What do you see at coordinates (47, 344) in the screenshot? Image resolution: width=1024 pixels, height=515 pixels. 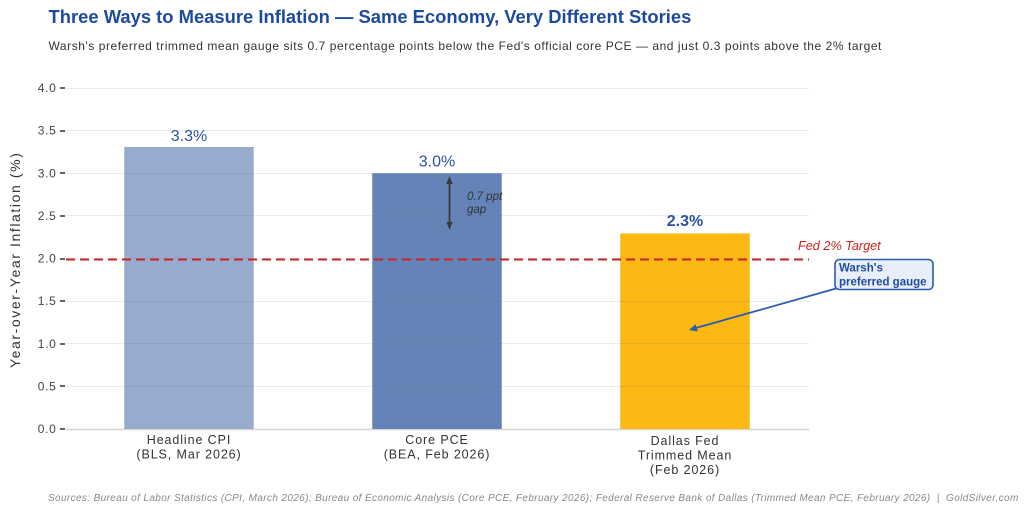 I see `svg-text: 1.0` at bounding box center [47, 344].